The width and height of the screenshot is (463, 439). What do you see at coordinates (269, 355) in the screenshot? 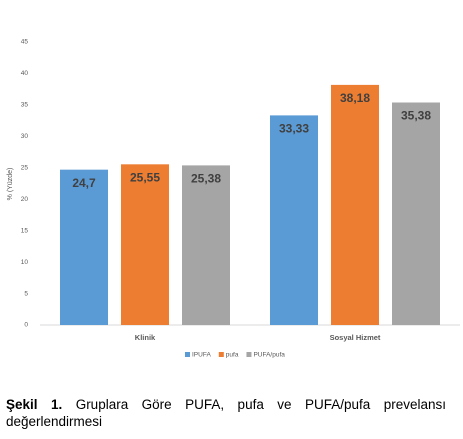
I see `legend-label: PUFA/pufa` at bounding box center [269, 355].